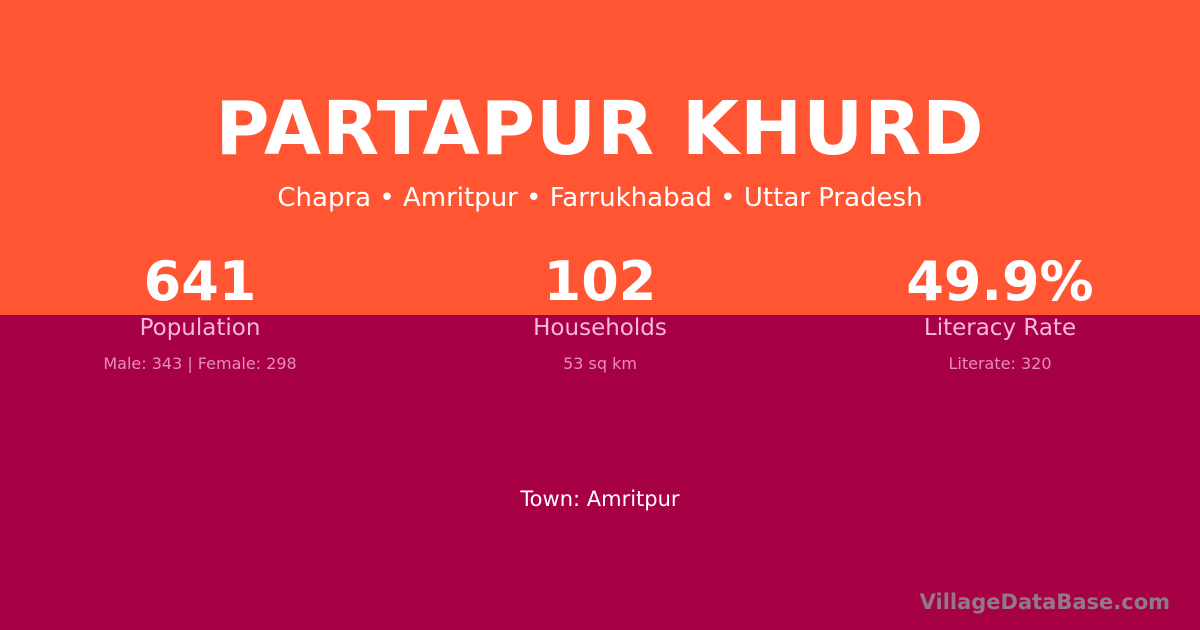 The width and height of the screenshot is (1200, 630). I want to click on population-detail: Male: 343 | Female: 298, so click(200, 363).